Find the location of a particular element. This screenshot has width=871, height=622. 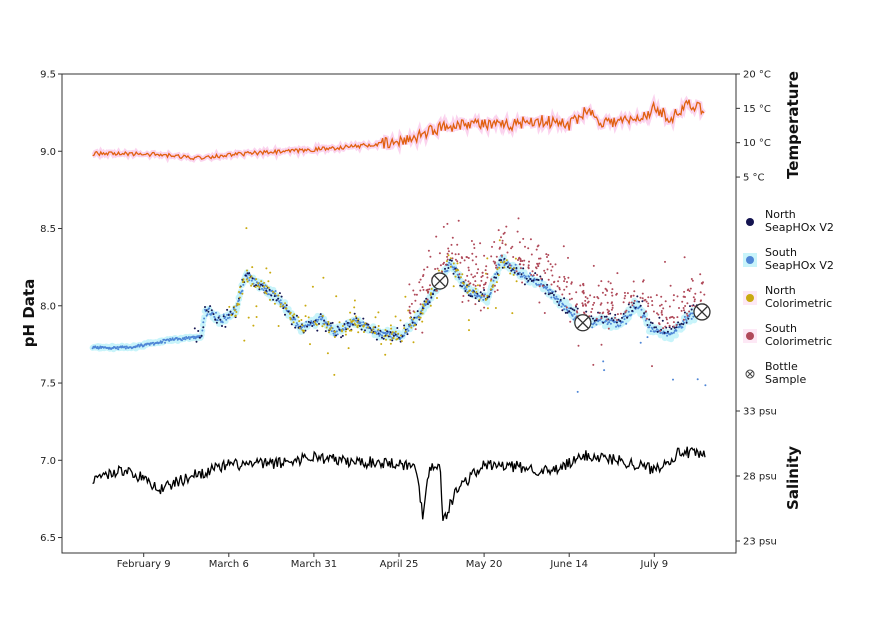

south-seaphox-halo is located at coordinates (676, 335).